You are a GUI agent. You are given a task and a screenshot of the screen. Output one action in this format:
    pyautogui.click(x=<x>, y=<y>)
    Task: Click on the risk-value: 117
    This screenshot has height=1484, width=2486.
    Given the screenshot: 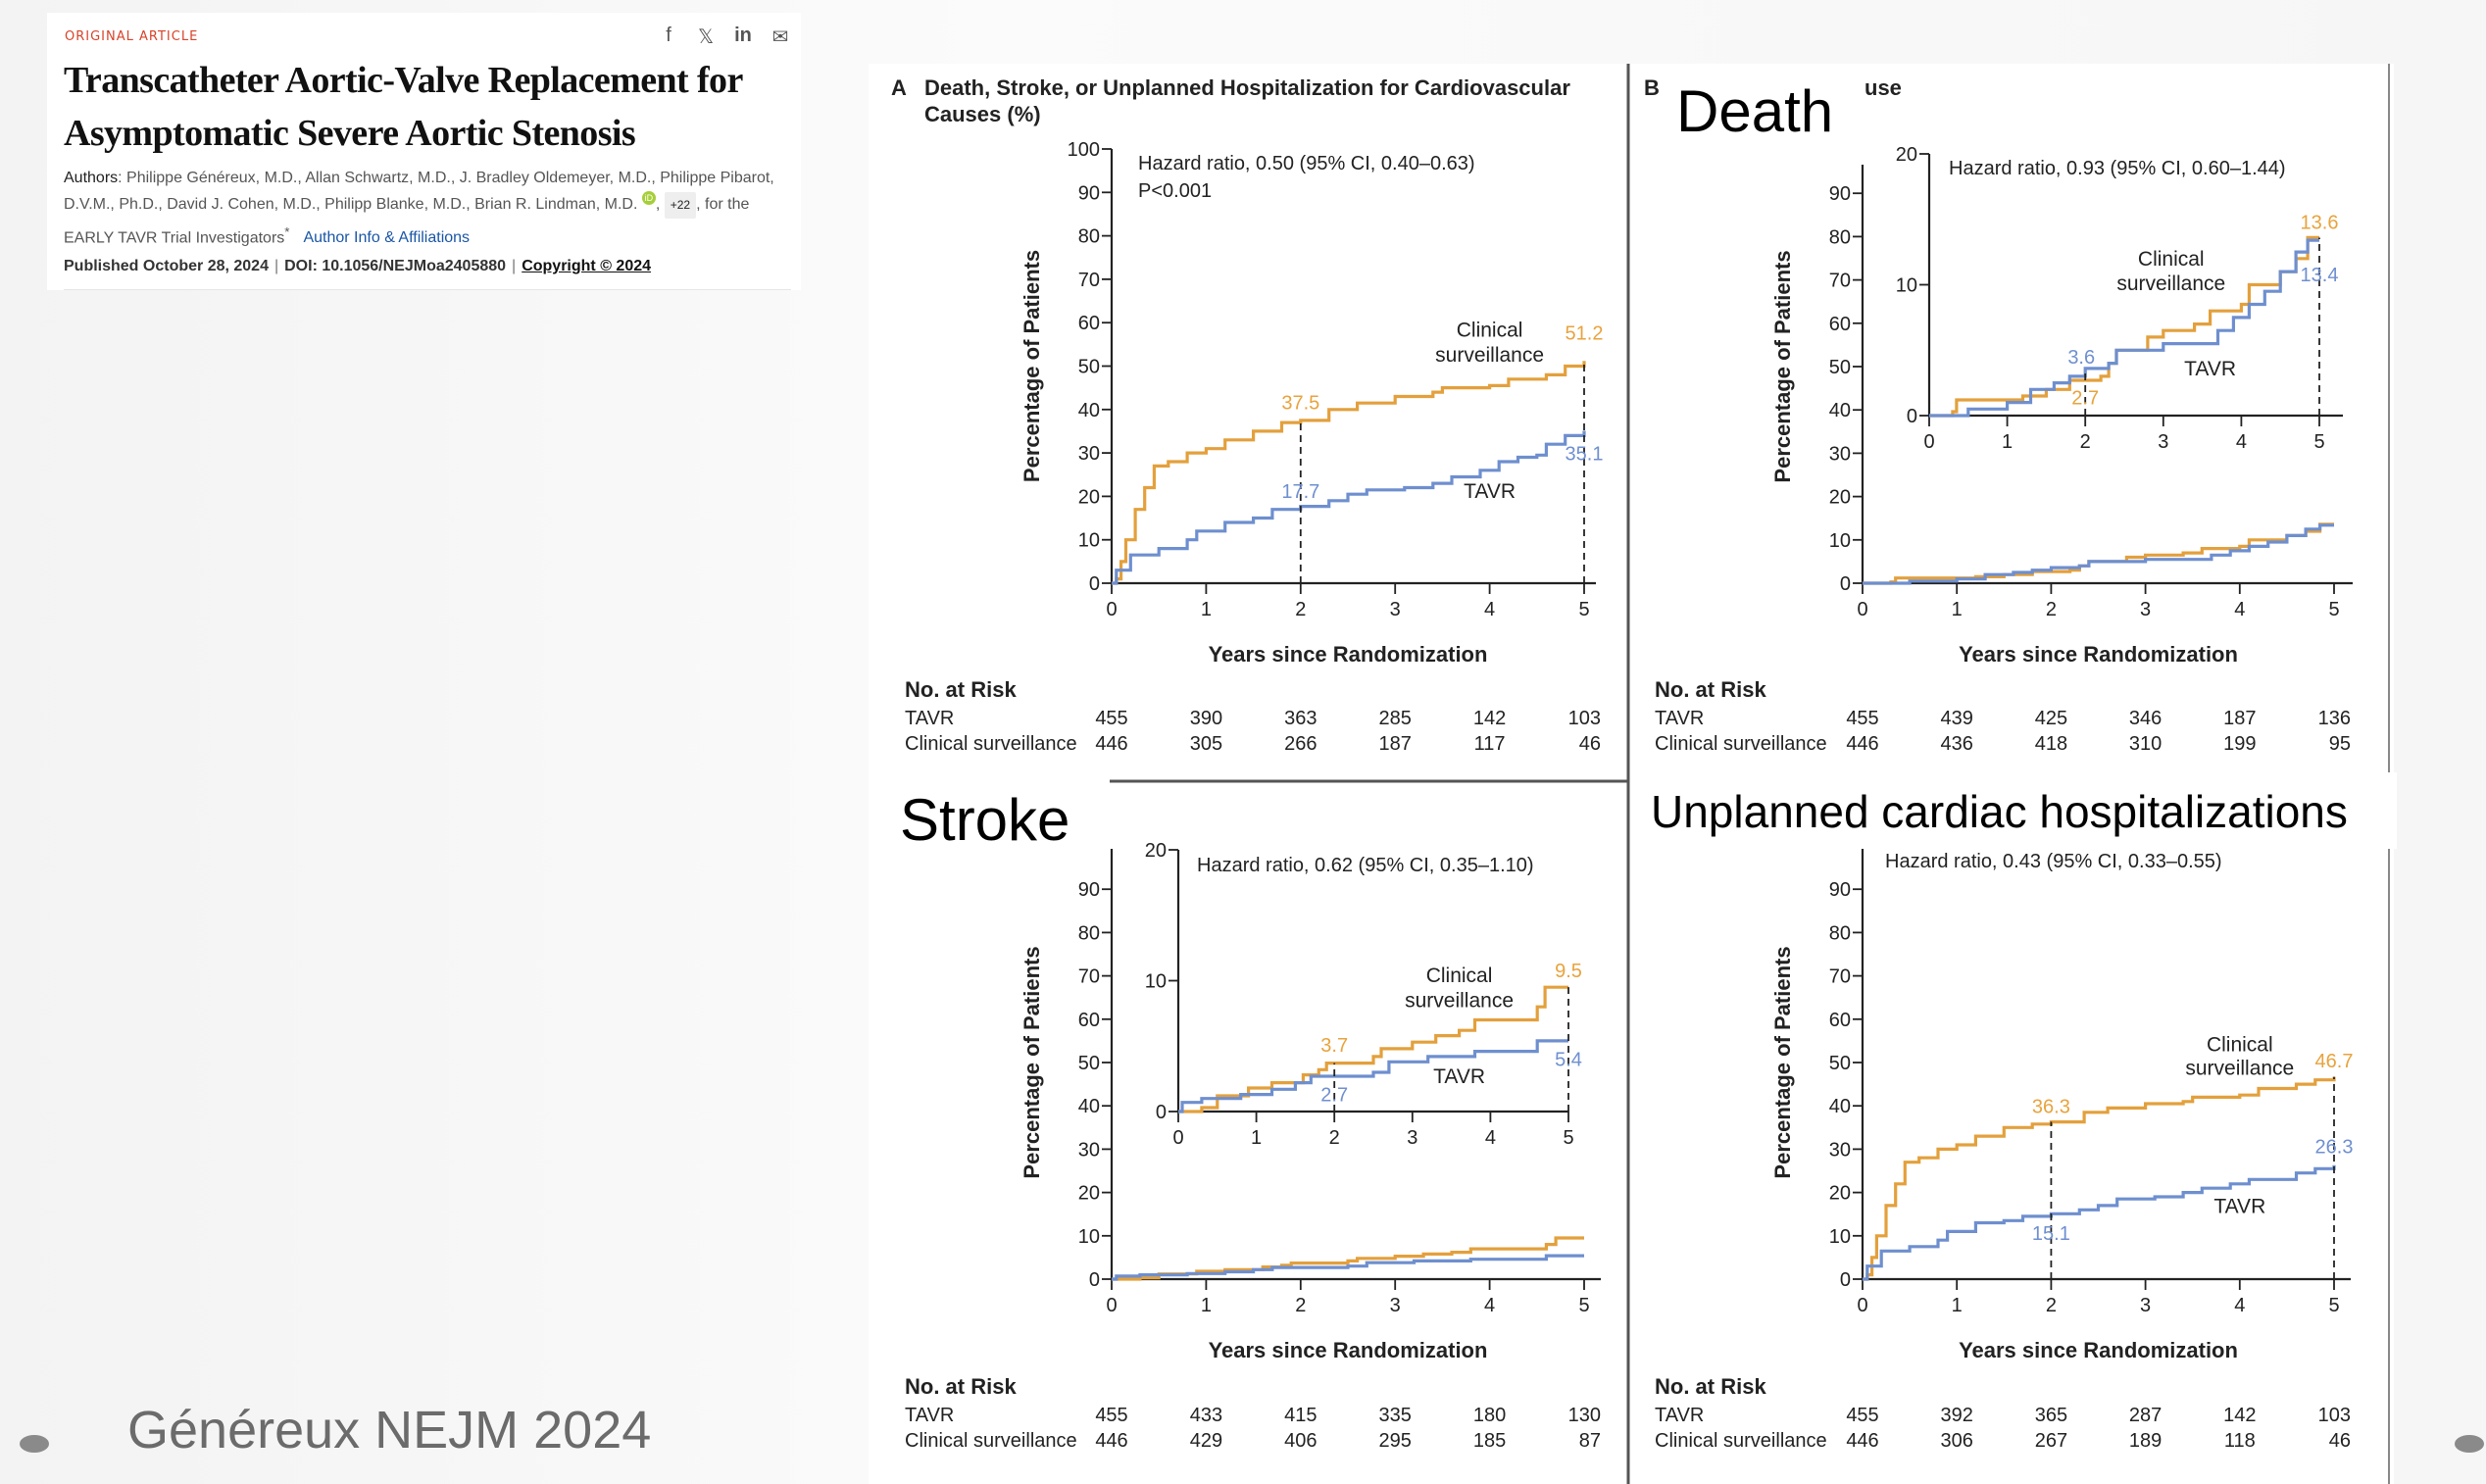 What is the action you would take?
    pyautogui.click(x=1490, y=744)
    